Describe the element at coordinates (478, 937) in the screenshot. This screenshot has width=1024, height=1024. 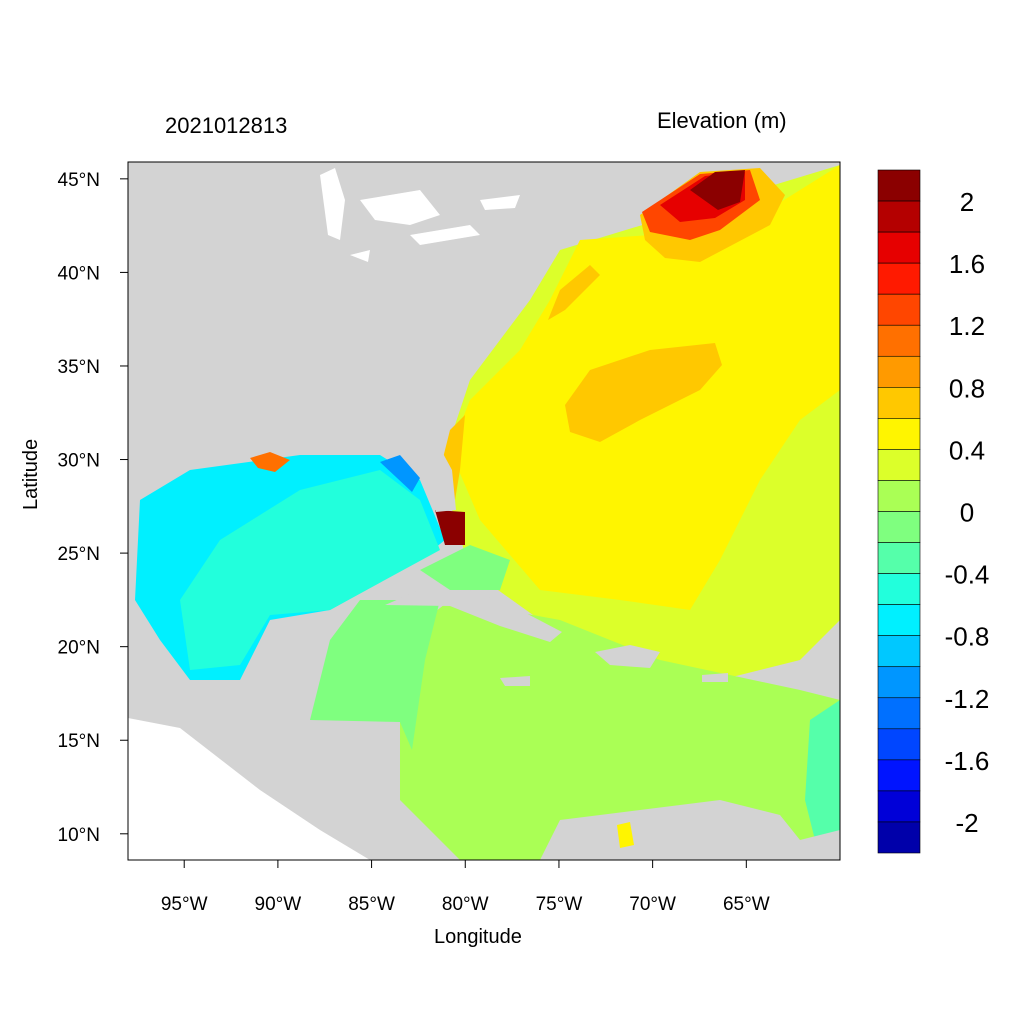
I see `x-axis-label: Longitude` at that location.